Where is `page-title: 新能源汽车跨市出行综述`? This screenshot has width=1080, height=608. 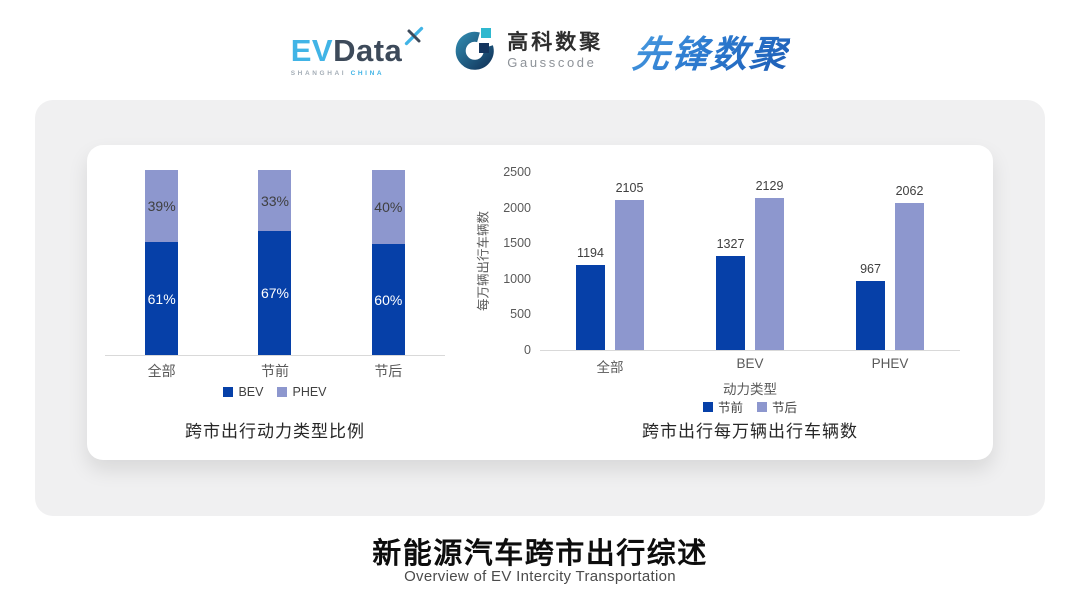
page-title: 新能源汽车跨市出行综述 is located at coordinates (540, 554).